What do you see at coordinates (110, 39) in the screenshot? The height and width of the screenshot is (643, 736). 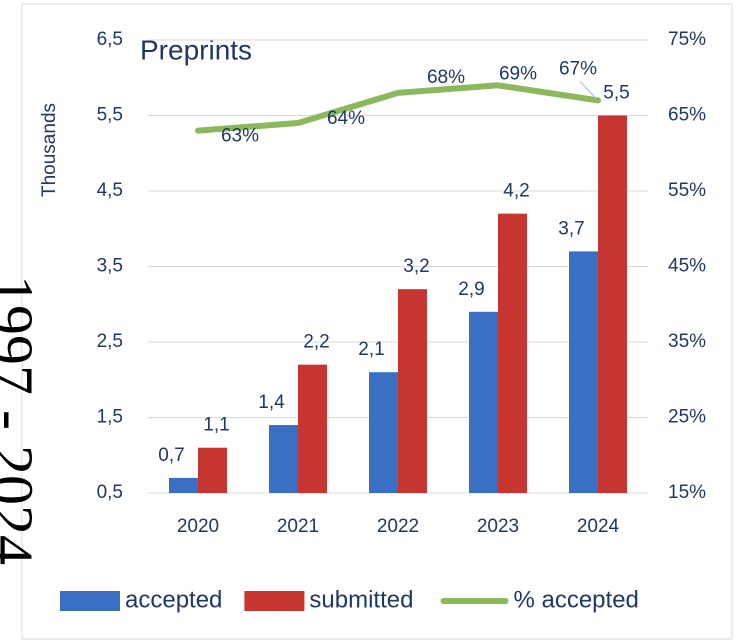 I see `y-tick-label: 6,5` at bounding box center [110, 39].